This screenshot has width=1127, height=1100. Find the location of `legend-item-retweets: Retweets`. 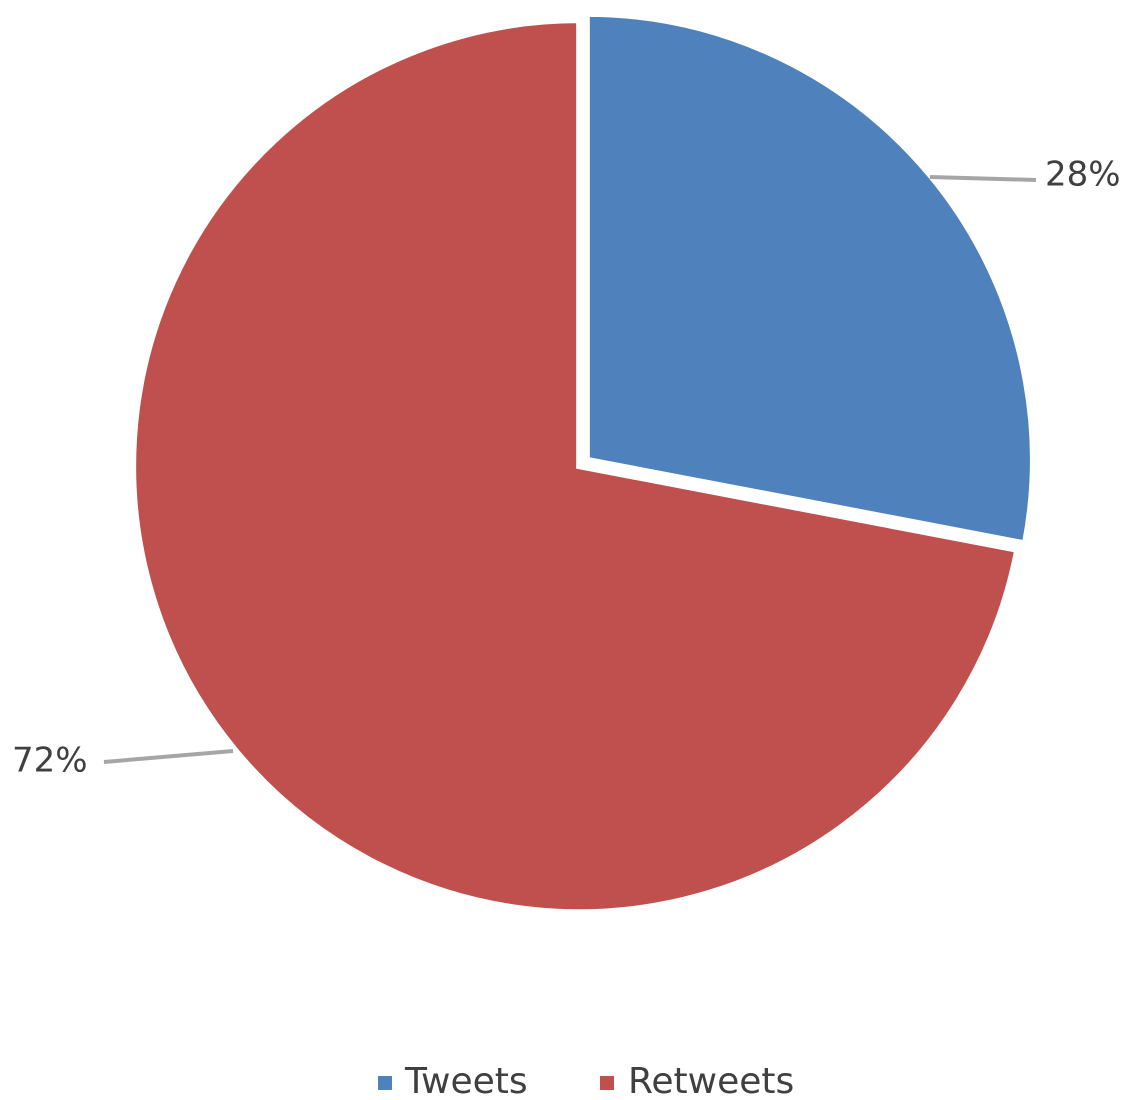

legend-item-retweets: Retweets is located at coordinates (697, 1080).